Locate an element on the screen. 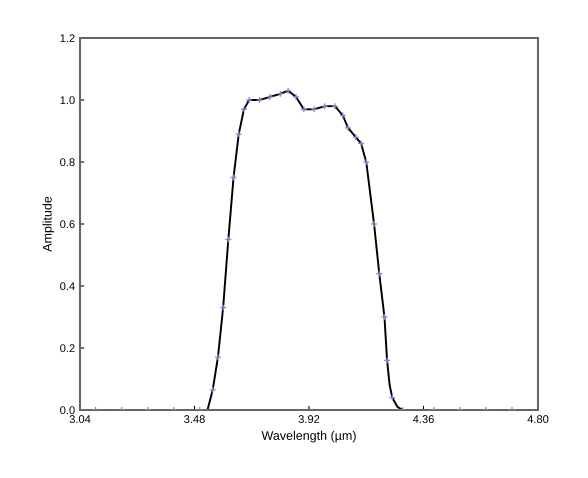 This screenshot has width=588, height=478. x-tick-label: 3.48 is located at coordinates (194, 419).